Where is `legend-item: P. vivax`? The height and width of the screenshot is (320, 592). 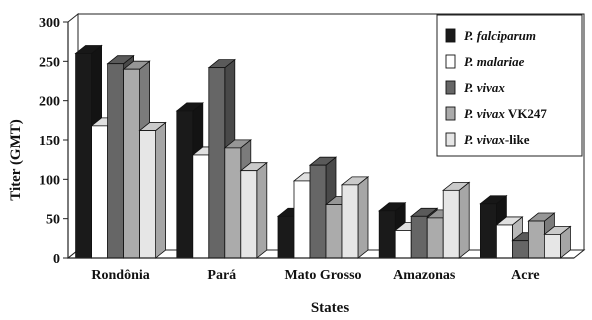 legend-item: P. vivax is located at coordinates (475, 87).